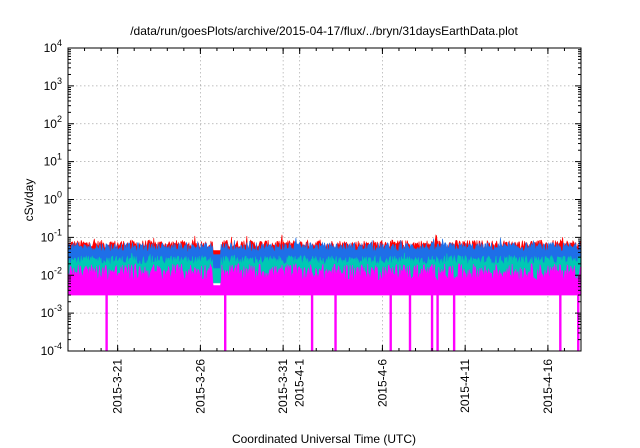  Describe the element at coordinates (300, 383) in the screenshot. I see `x-tick-label: 2015-4-1` at that location.